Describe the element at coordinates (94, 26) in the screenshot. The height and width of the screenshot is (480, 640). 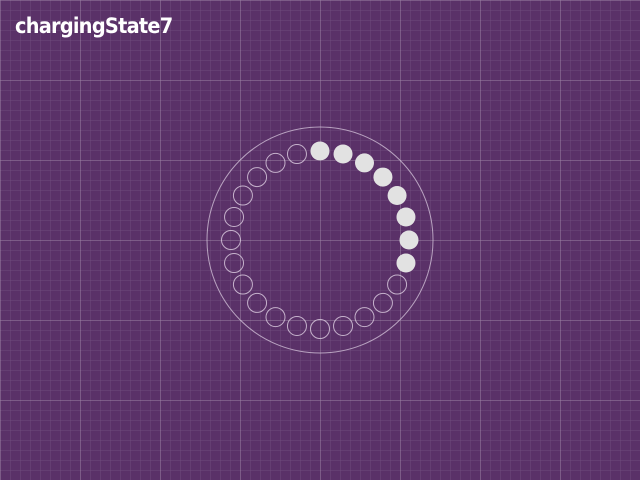
I see `page-title: chargingState7` at that location.